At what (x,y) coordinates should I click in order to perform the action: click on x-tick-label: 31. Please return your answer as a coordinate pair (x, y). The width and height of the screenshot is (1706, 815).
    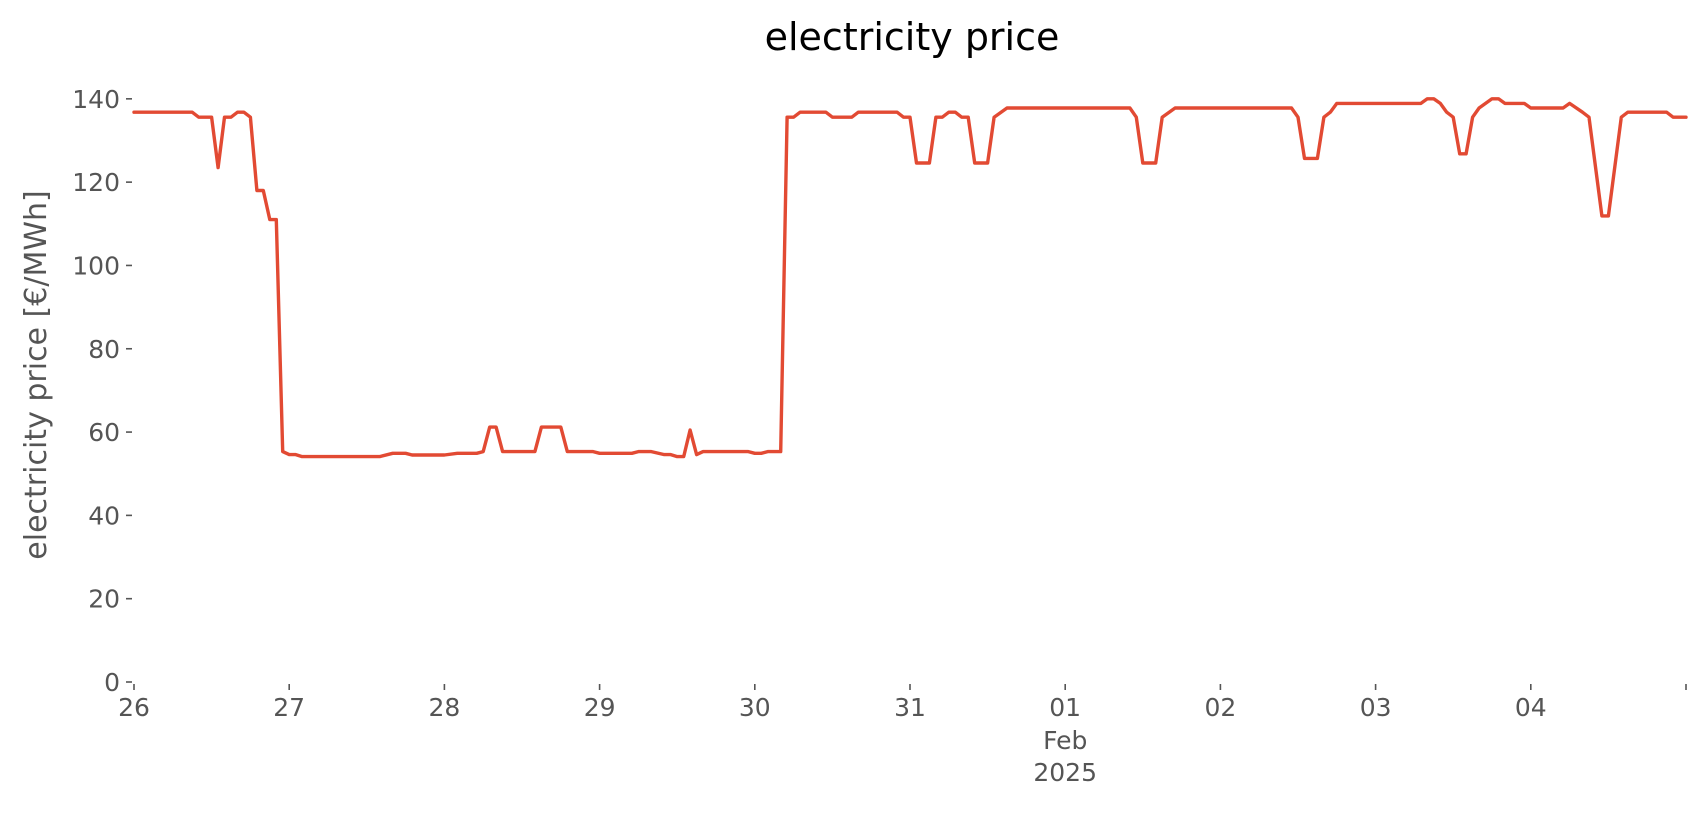
    Looking at the image, I should click on (910, 707).